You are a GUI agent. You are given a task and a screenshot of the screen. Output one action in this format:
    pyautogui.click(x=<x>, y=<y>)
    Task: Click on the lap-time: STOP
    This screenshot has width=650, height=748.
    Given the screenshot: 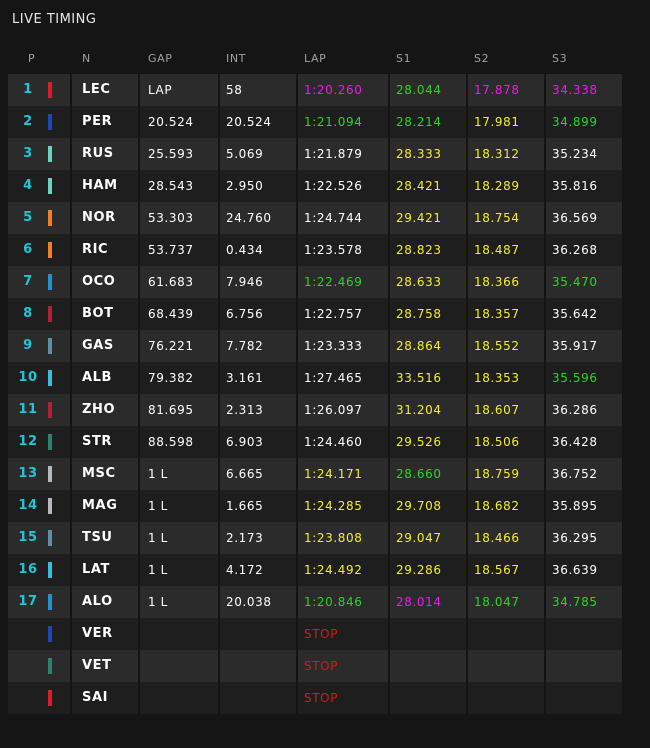 What is the action you would take?
    pyautogui.click(x=321, y=698)
    